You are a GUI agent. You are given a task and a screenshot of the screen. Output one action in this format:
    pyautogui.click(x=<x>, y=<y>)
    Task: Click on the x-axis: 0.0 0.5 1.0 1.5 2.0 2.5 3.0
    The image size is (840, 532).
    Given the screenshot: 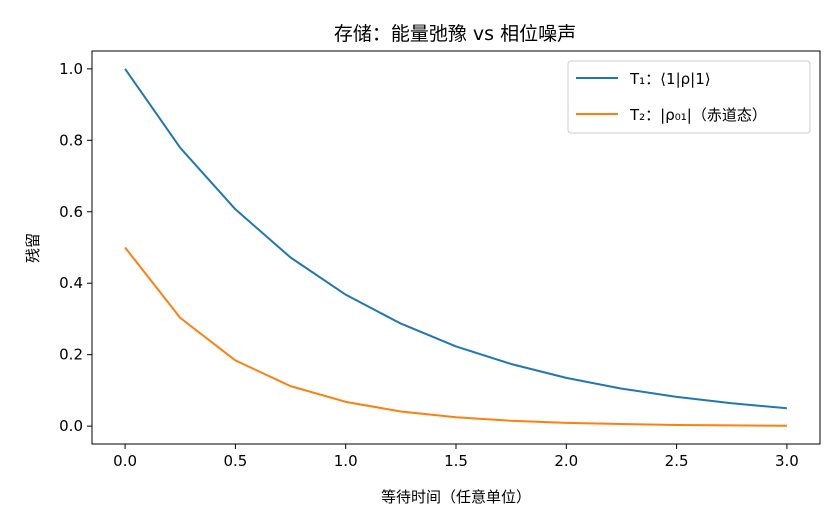 What is the action you would take?
    pyautogui.click(x=456, y=457)
    